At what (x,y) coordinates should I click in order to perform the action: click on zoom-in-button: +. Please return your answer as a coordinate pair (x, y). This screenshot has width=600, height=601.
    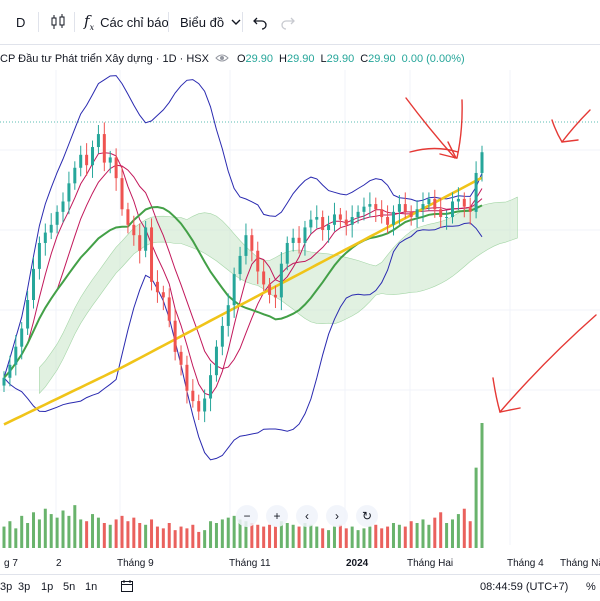
    Looking at the image, I should click on (277, 516).